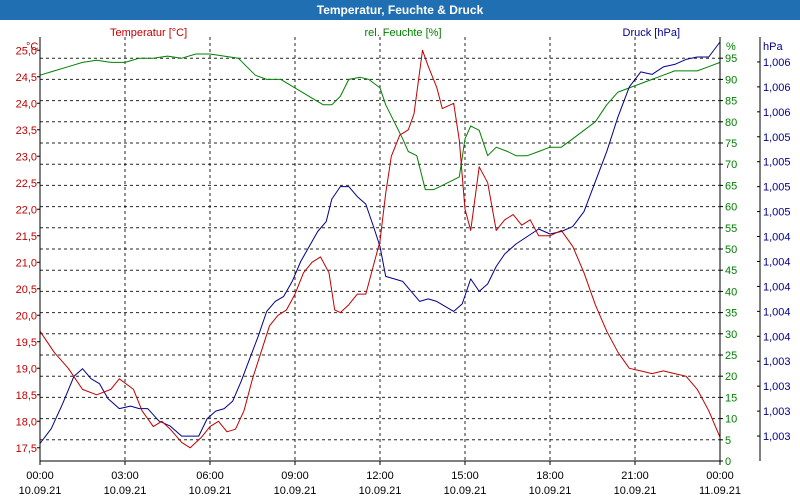 This screenshot has height=500, width=800. What do you see at coordinates (728, 462) in the screenshot?
I see `humidity-tick-label: 0` at bounding box center [728, 462].